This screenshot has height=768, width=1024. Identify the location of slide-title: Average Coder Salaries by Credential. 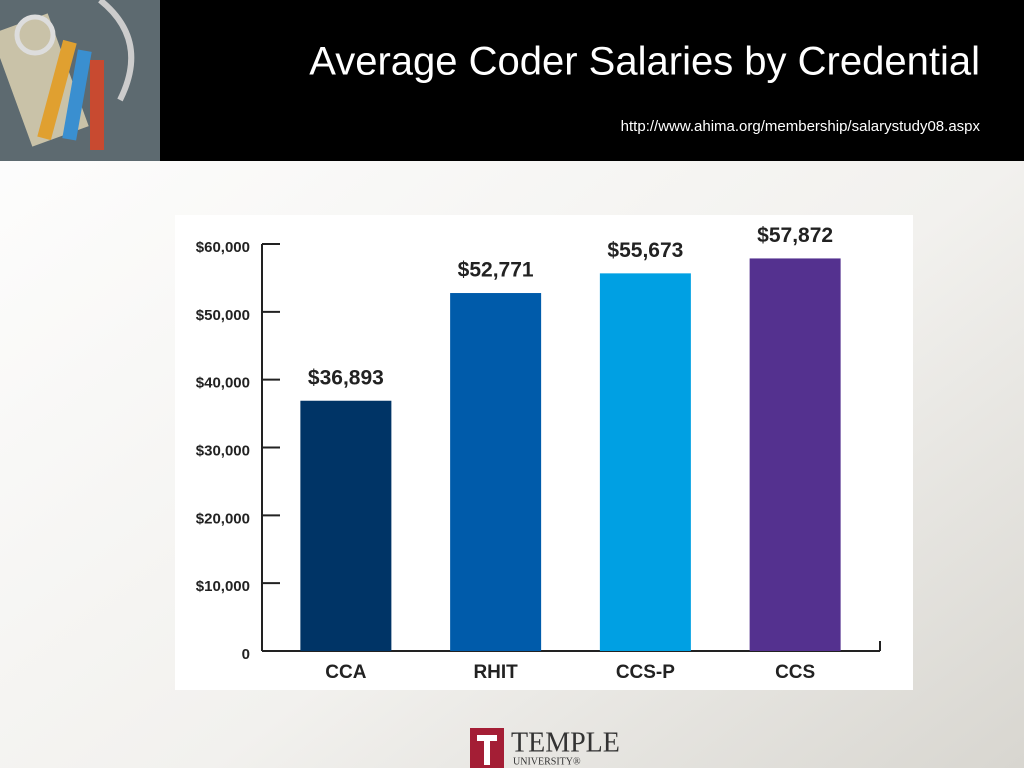
(644, 62).